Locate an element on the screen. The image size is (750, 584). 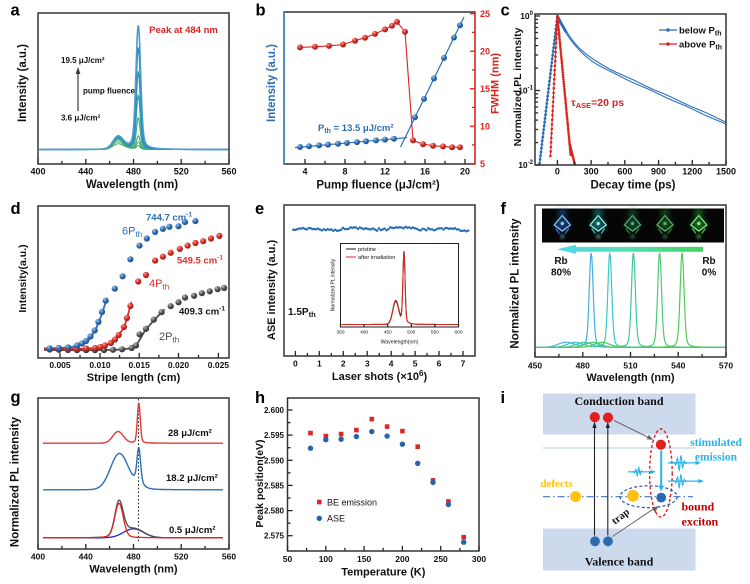
svg-text: 510 is located at coordinates (630, 366).